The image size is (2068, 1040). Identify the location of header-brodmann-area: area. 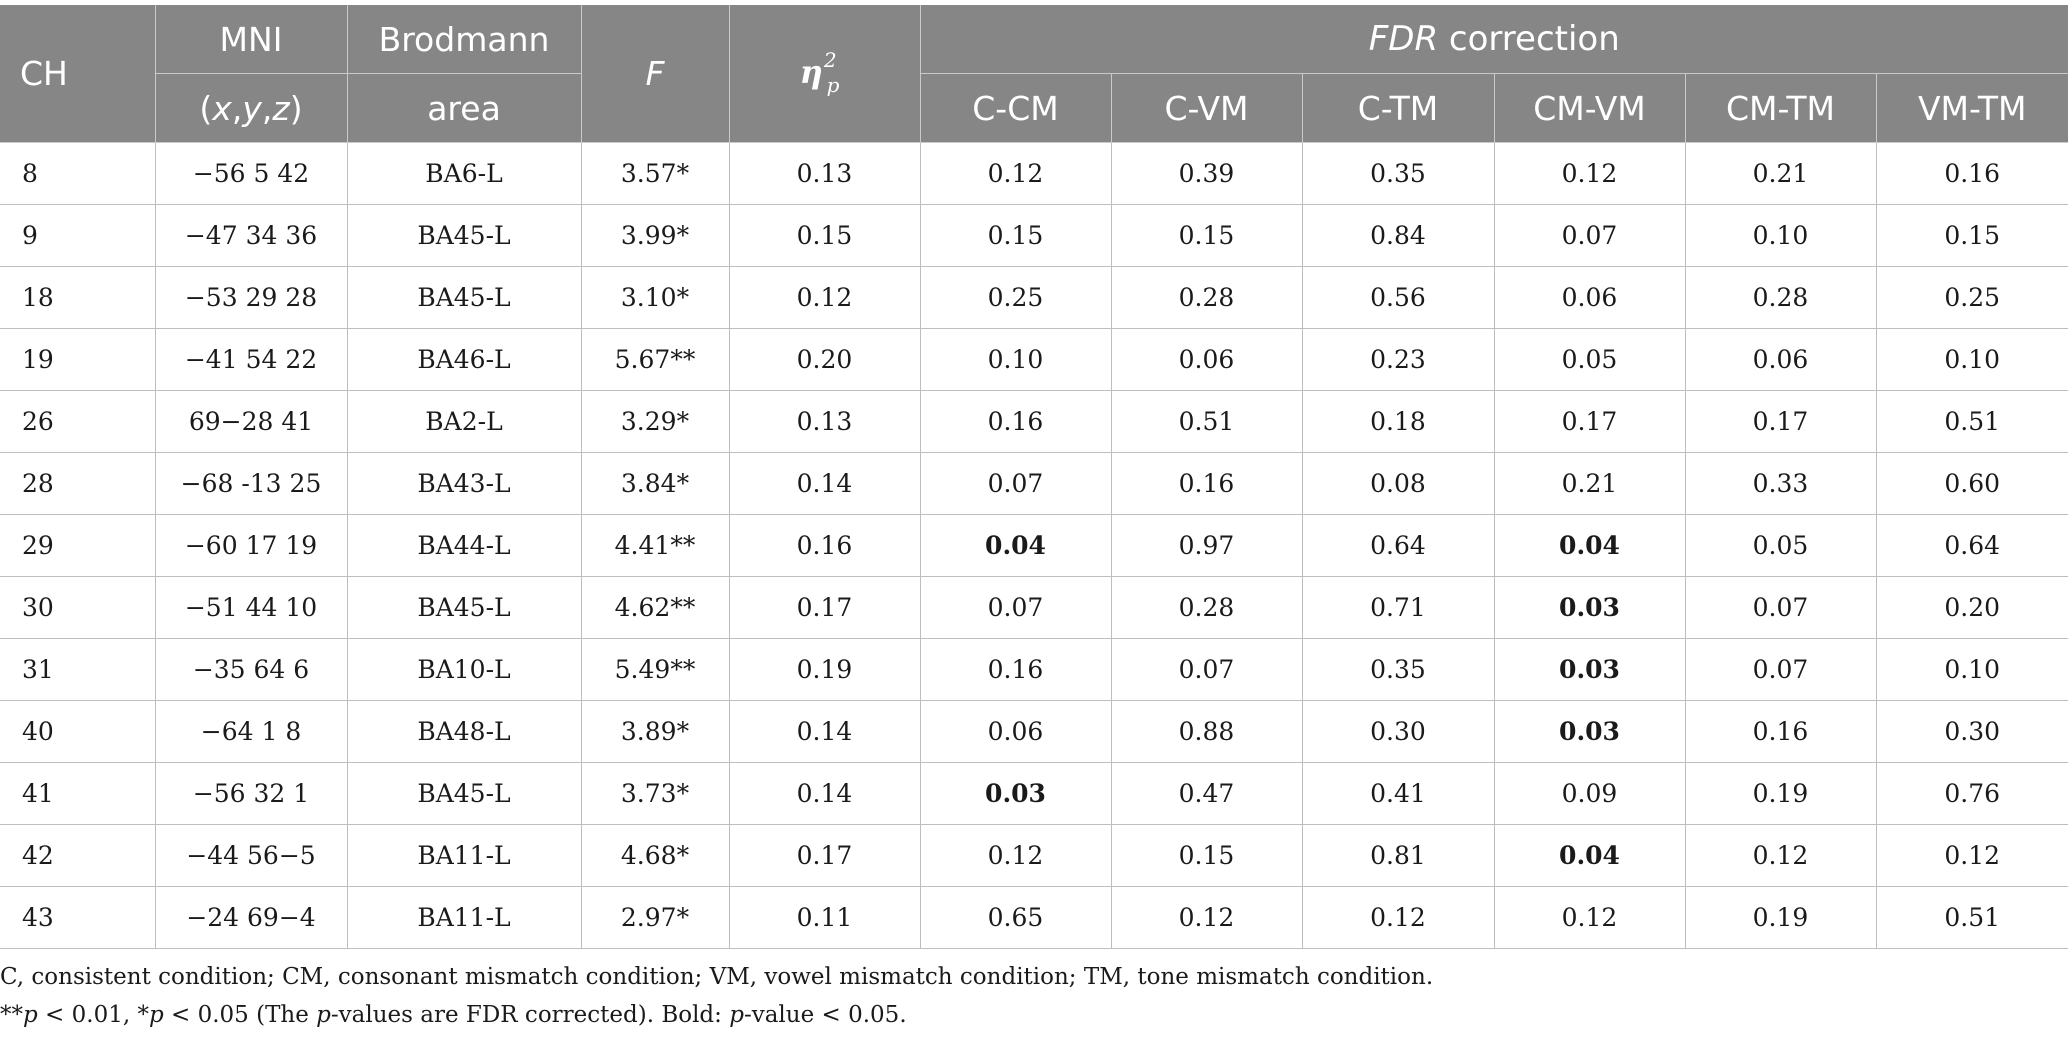
(463, 108).